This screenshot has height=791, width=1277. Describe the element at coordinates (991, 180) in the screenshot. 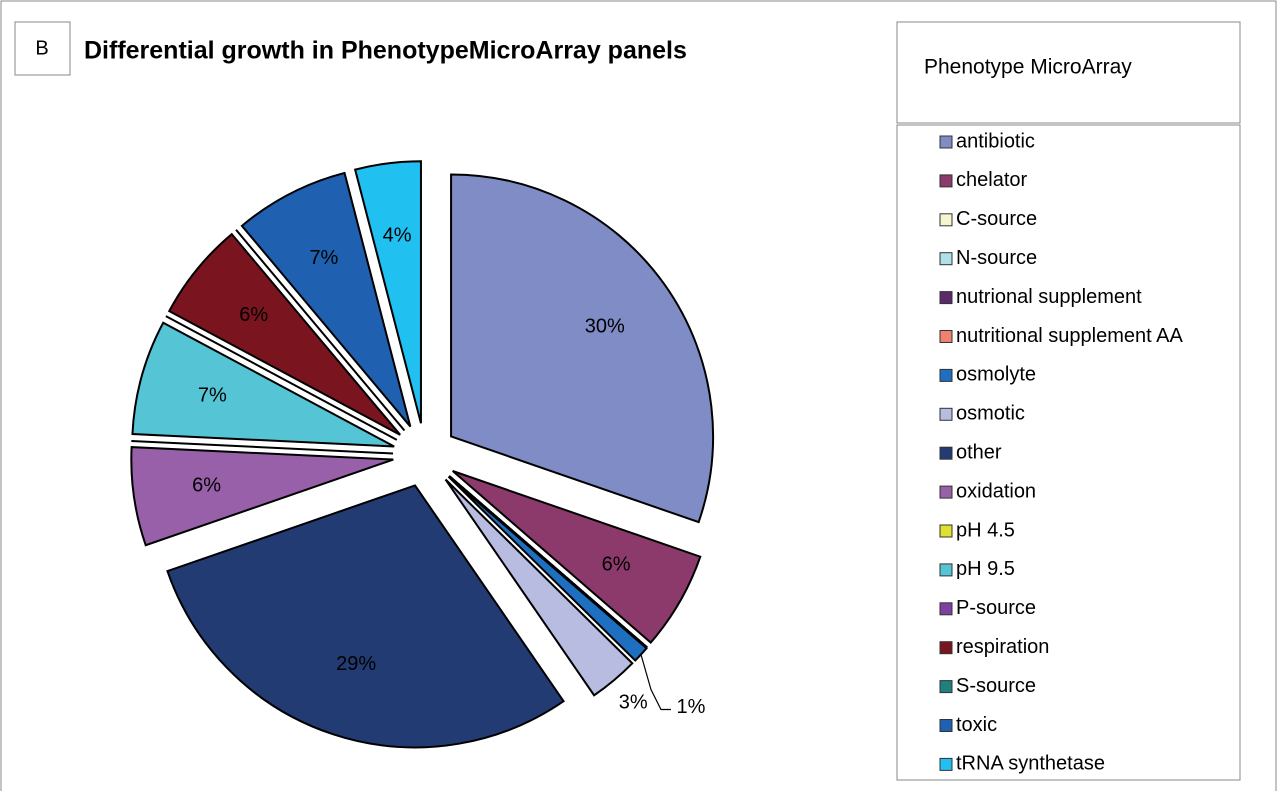

I see `legend-label: chelator` at that location.